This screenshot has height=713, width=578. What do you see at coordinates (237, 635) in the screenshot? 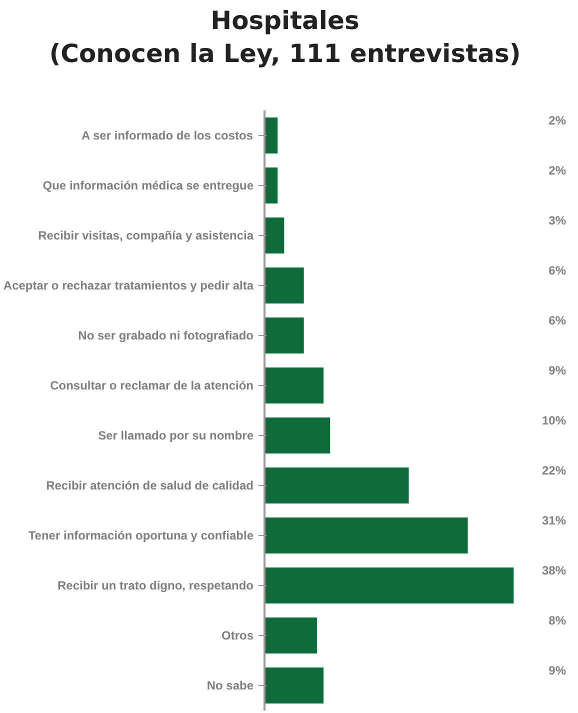
I see `y-tick-label: Otros` at bounding box center [237, 635].